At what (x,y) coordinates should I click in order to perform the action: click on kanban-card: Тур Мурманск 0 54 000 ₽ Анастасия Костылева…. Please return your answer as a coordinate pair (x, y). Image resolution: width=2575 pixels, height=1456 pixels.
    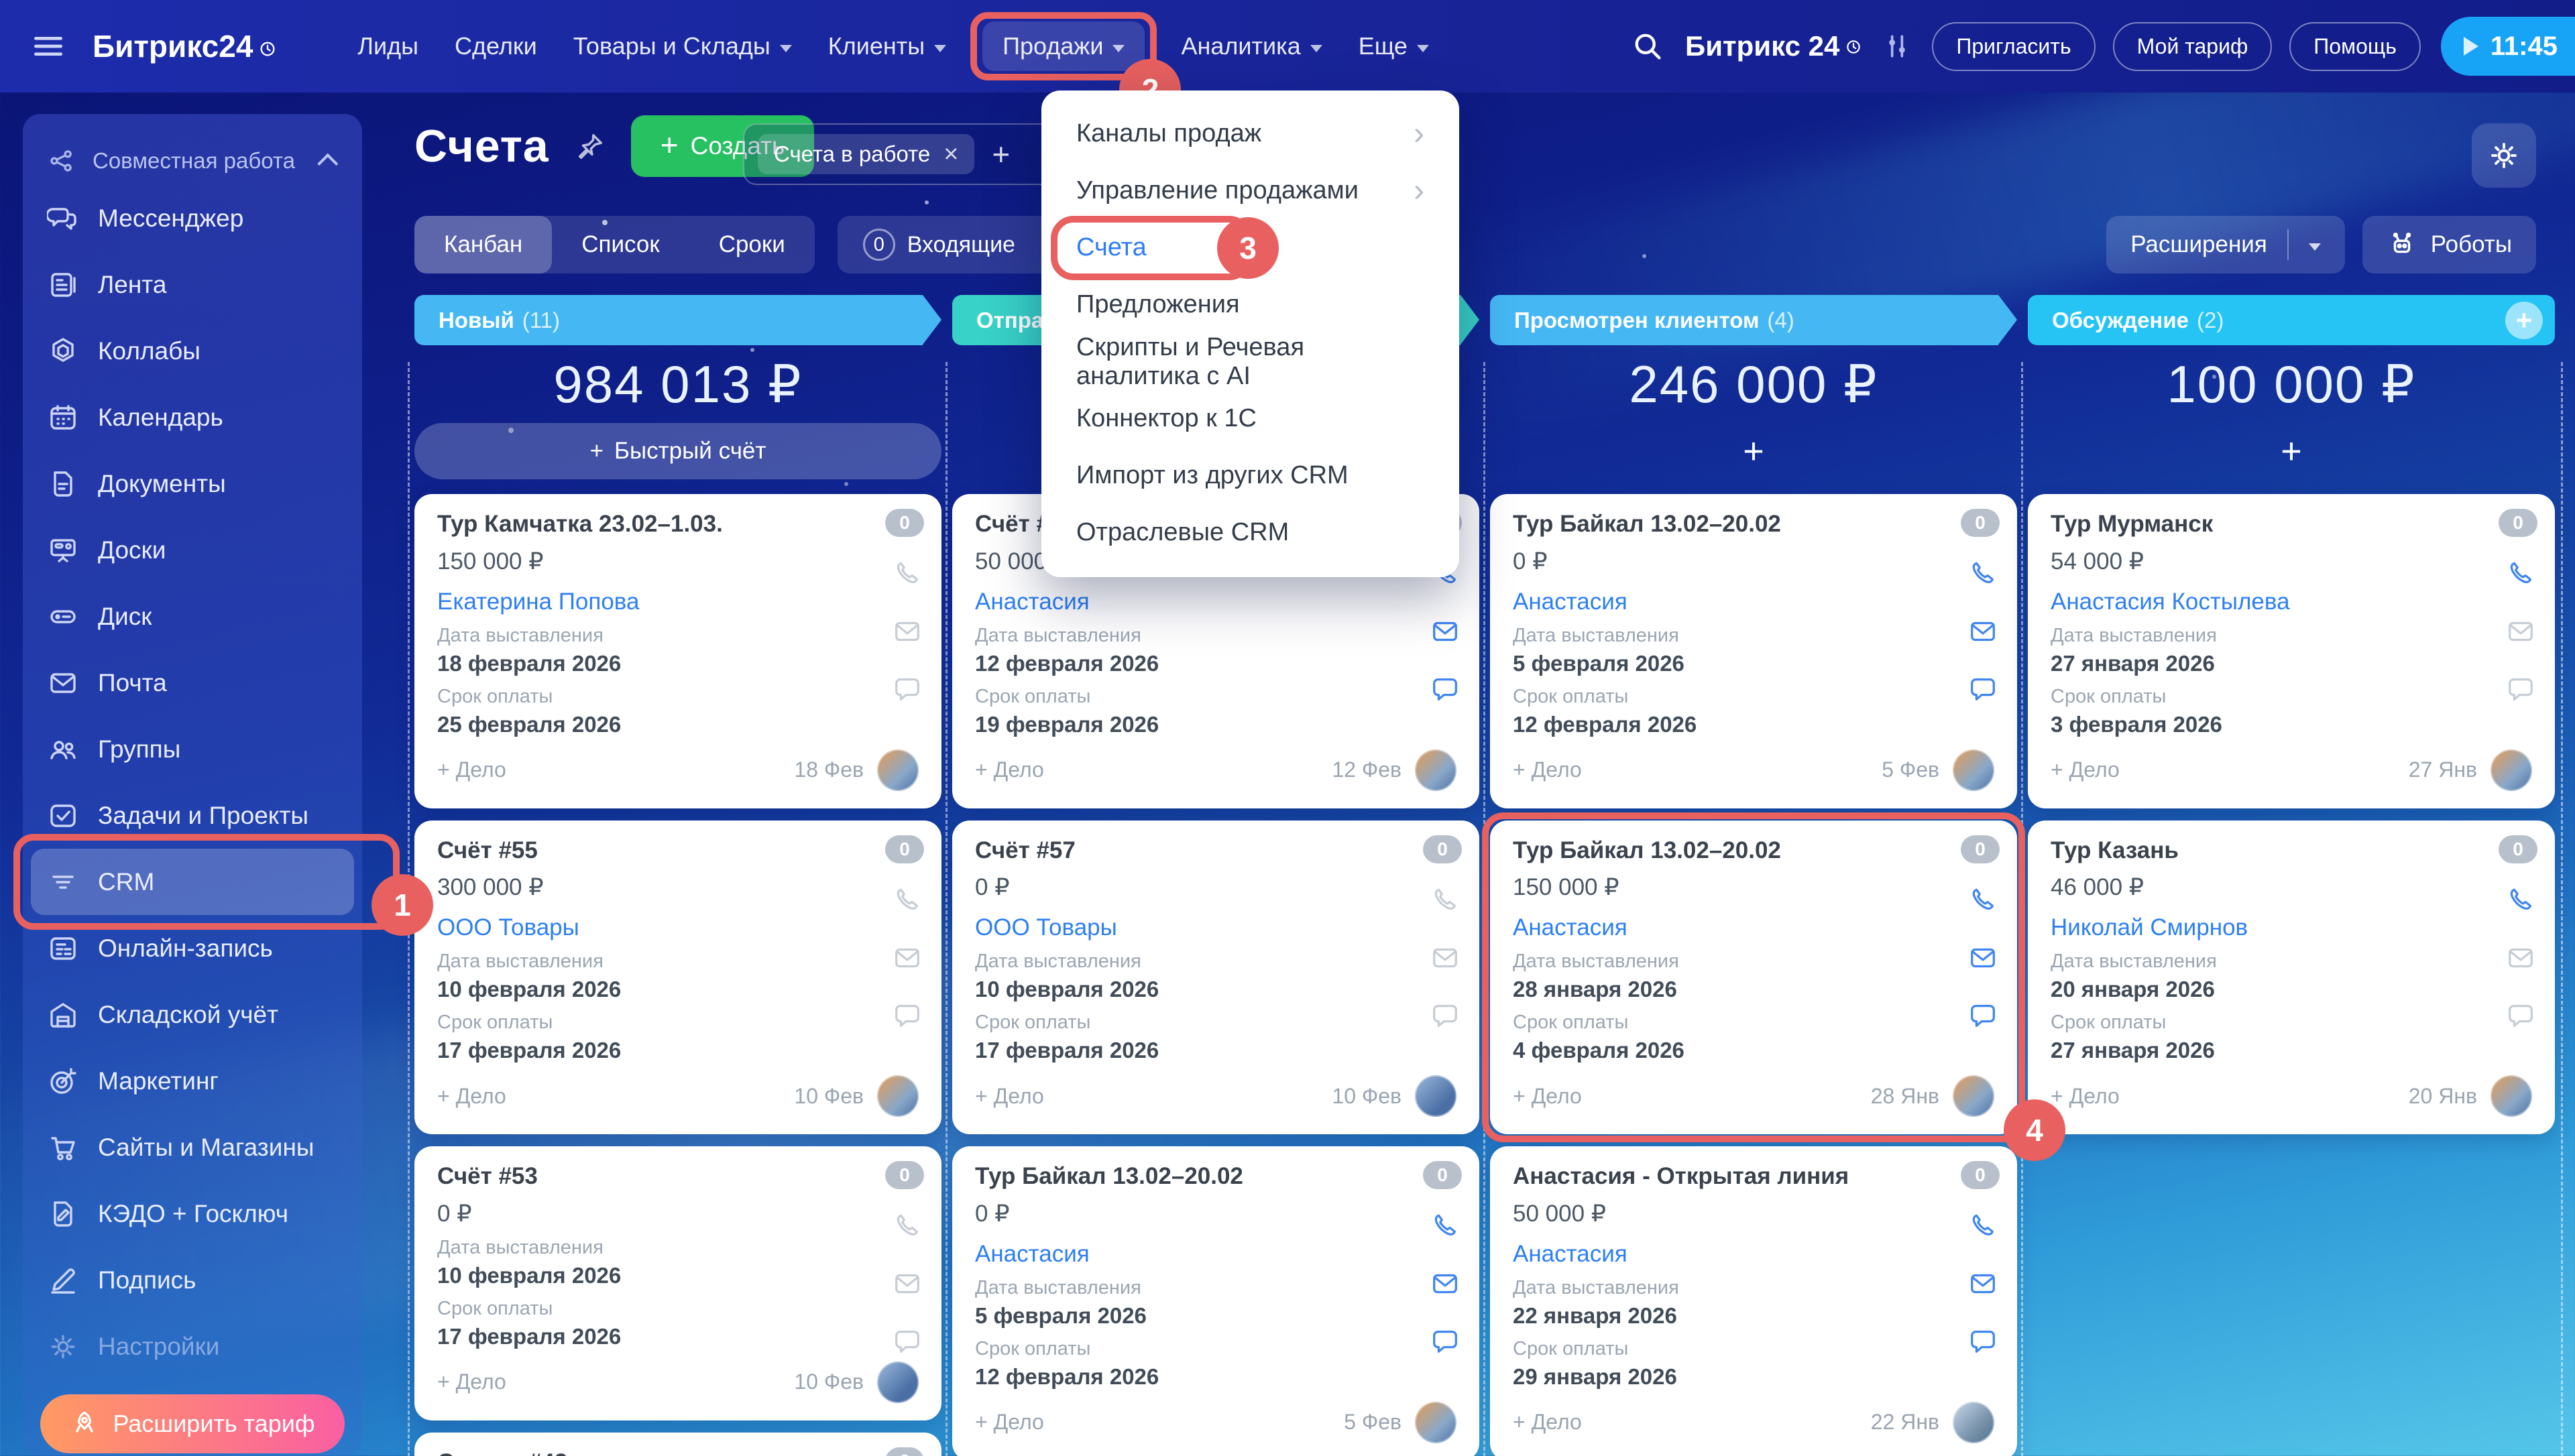
    Looking at the image, I should click on (2291, 651).